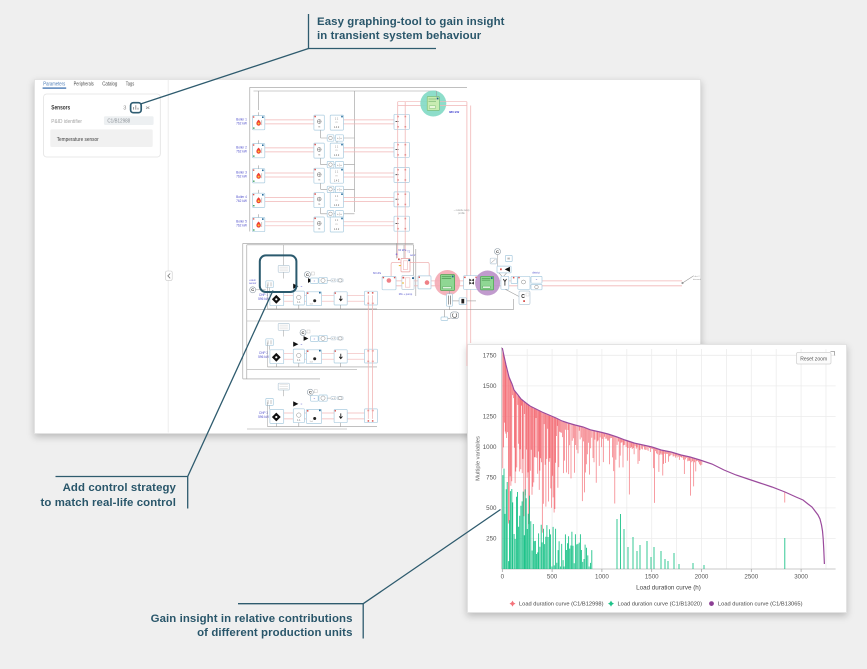  I want to click on svg-text: 2500, so click(751, 577).